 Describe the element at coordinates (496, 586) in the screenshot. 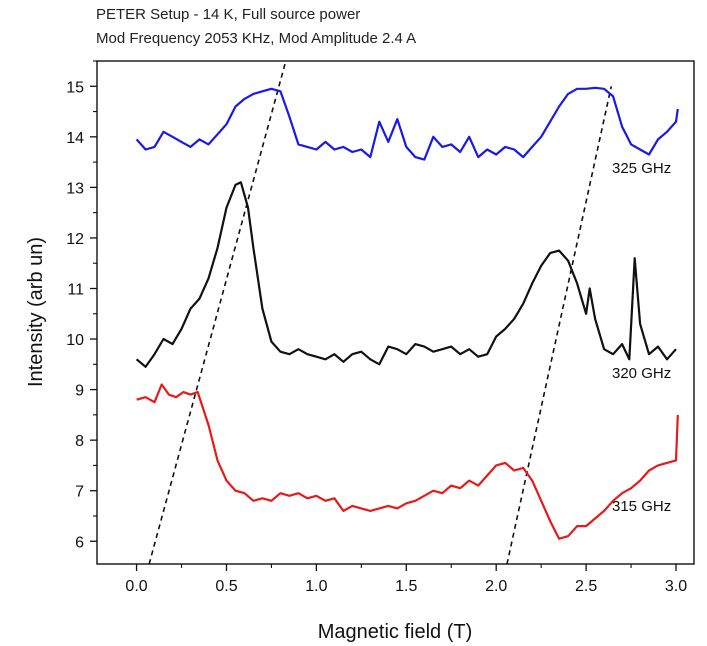

I see `x-tick-label: 2.0` at that location.